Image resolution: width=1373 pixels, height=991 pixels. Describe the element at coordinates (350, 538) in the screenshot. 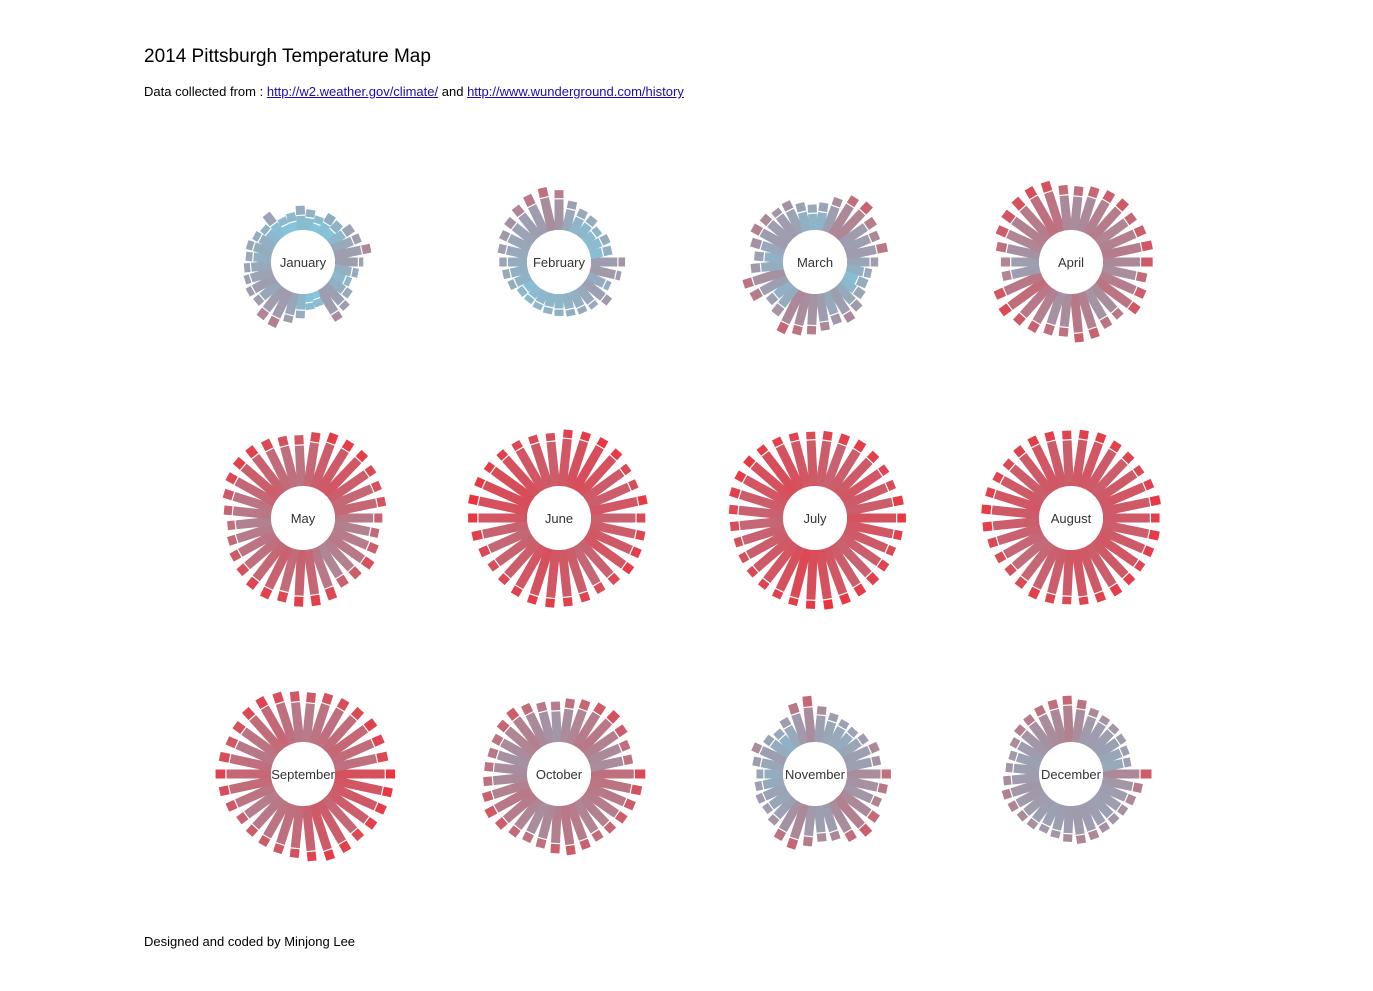

I see `day-bar-may-3-low` at that location.